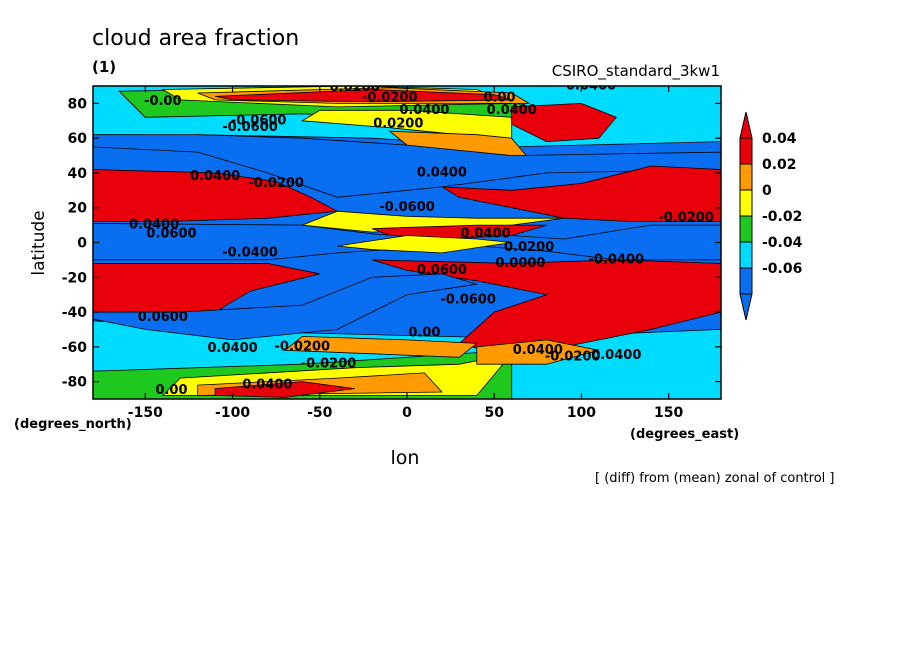  I want to click on band-south-blue, so click(285, 307).